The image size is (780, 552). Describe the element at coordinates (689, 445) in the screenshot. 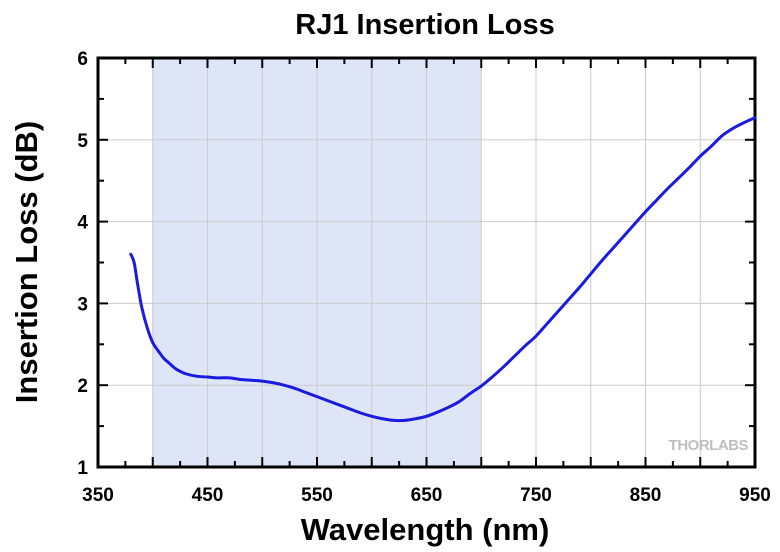

I see `watermark-part1: THOR` at that location.